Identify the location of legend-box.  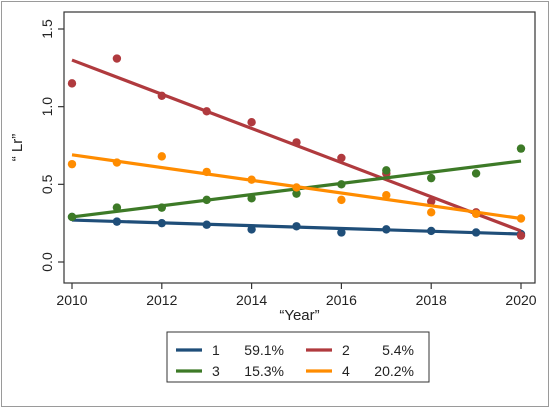
(298, 357).